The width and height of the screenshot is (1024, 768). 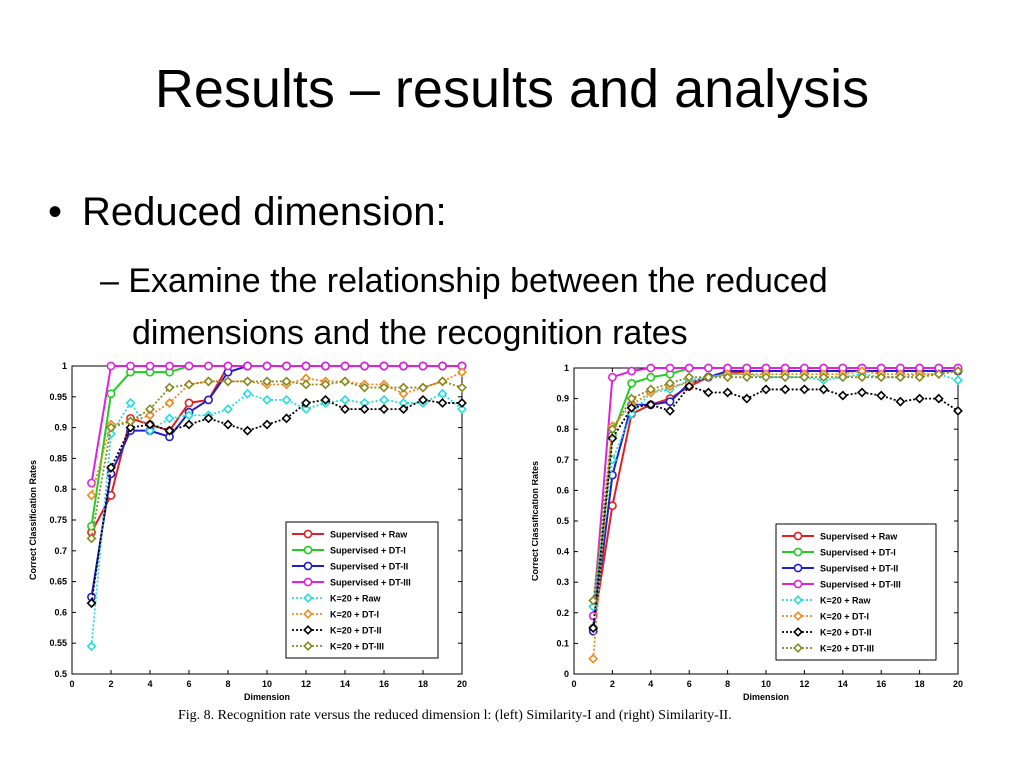 I want to click on sub-bullet-line2: dimensions and the recognition rates, so click(x=410, y=333).